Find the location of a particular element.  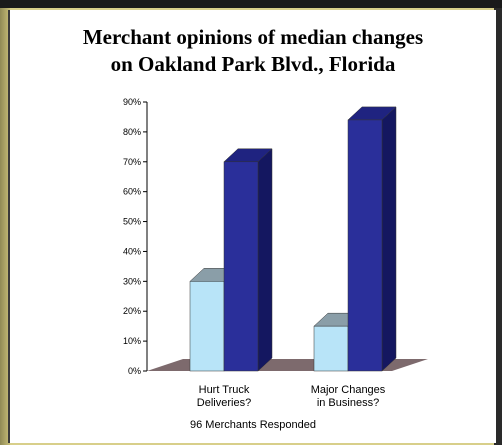

slide-frame-left is located at coordinates (5, 222).